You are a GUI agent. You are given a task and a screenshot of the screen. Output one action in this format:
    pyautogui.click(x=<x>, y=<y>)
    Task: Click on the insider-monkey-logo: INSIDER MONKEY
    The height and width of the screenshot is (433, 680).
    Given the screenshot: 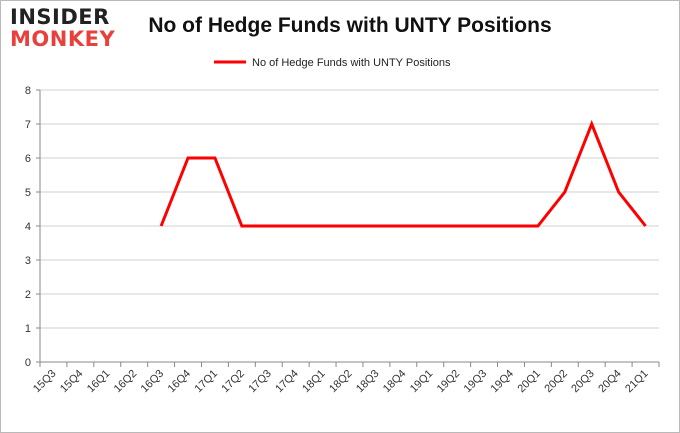 What is the action you would take?
    pyautogui.click(x=69, y=31)
    